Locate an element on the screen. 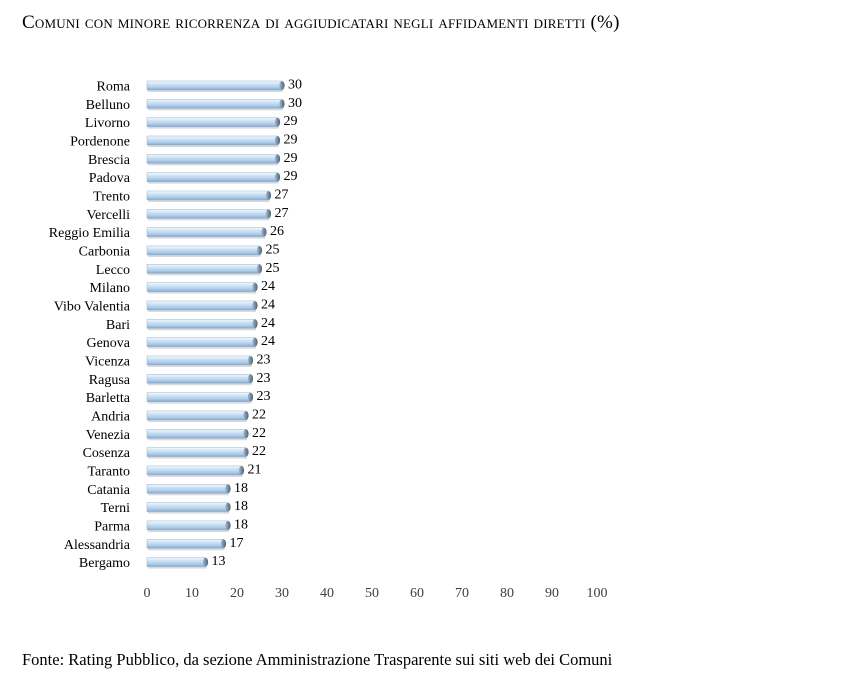  category-label: Reggio Emilia is located at coordinates (90, 233).